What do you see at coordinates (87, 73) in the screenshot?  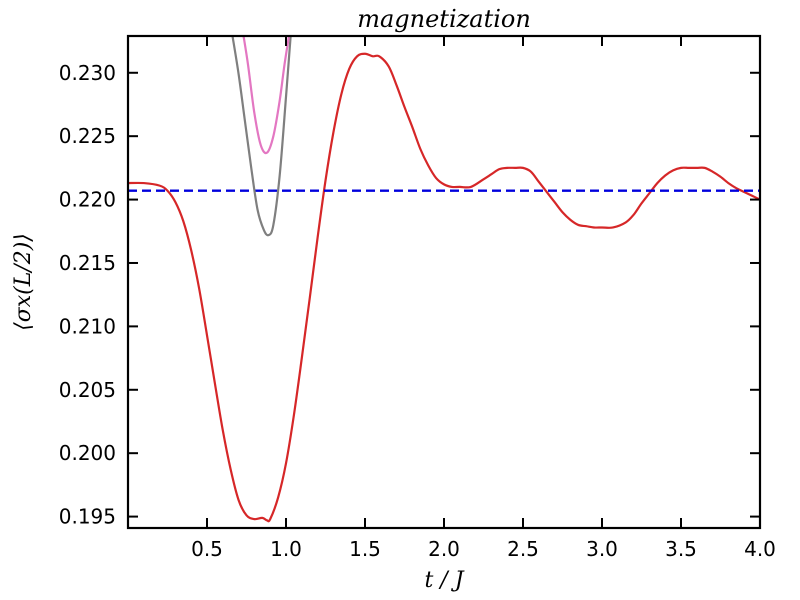 I see `y-tick-label: 0.230` at bounding box center [87, 73].